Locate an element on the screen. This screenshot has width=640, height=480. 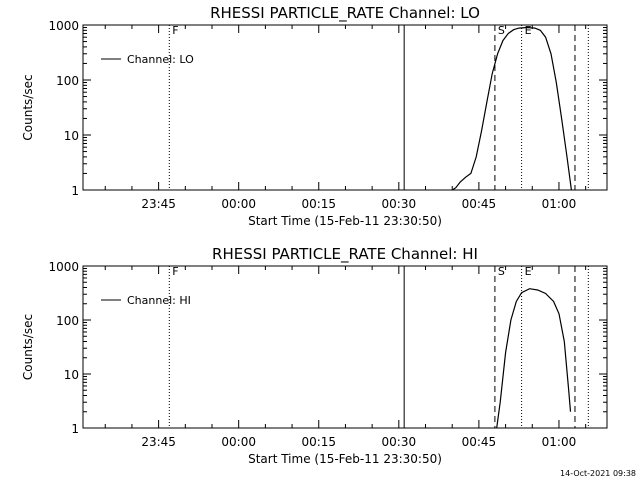
chart-title: RHESSI PARTICLE_RATE Channel: LO is located at coordinates (345, 13).